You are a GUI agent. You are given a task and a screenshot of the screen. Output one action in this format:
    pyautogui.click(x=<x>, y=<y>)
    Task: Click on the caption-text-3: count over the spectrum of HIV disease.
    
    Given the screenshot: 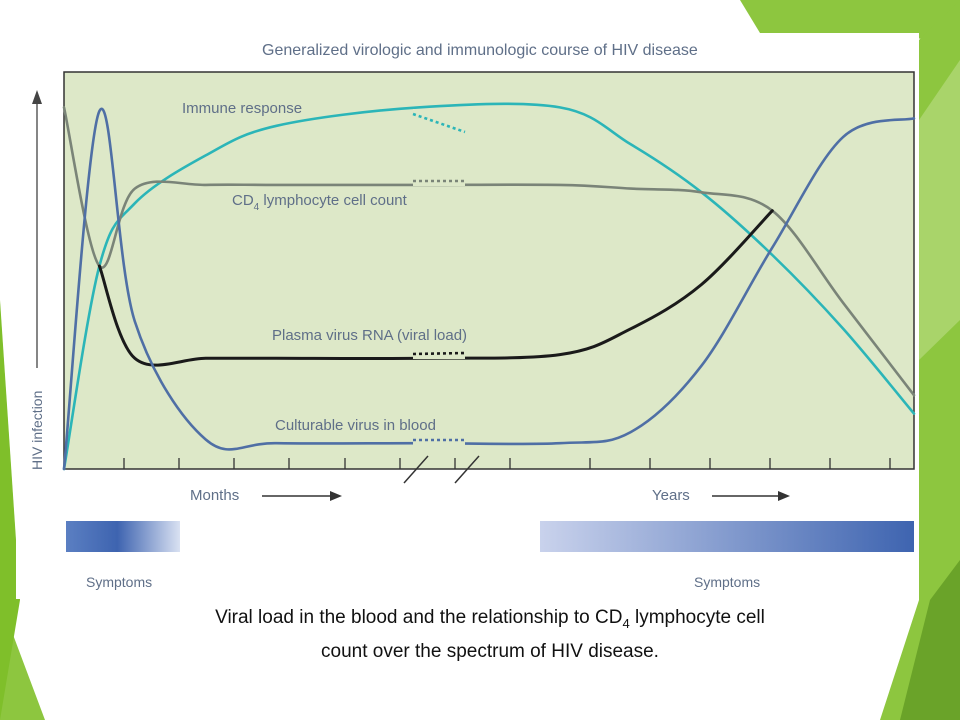 What is the action you would take?
    pyautogui.click(x=490, y=651)
    